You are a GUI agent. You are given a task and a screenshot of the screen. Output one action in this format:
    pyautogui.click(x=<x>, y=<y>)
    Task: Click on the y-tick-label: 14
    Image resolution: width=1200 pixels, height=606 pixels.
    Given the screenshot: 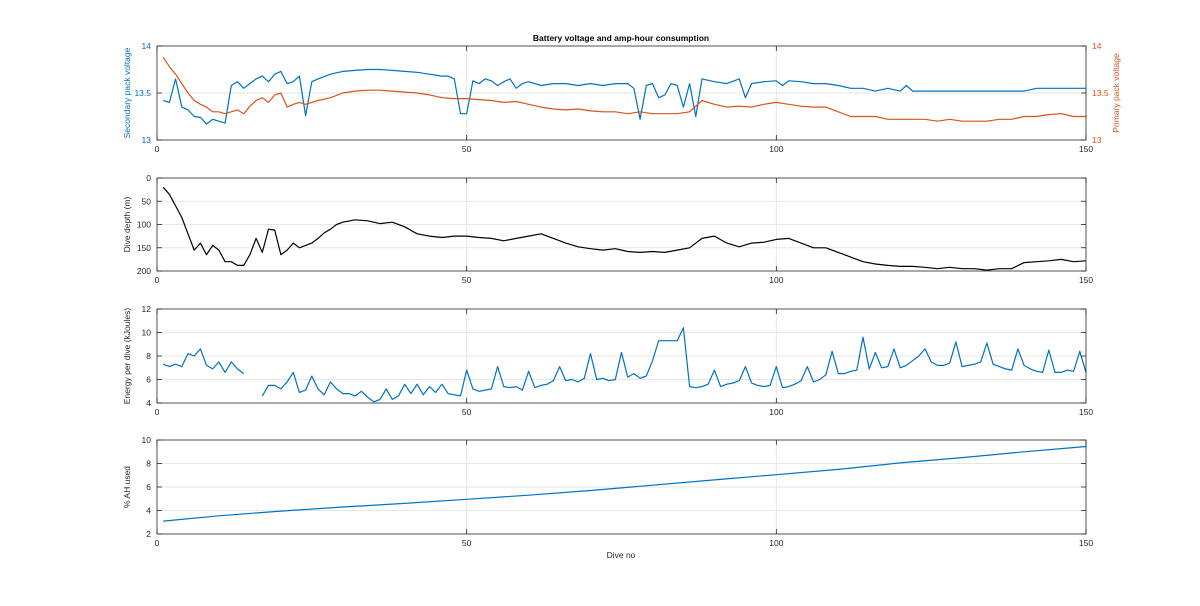 What is the action you would take?
    pyautogui.click(x=147, y=46)
    